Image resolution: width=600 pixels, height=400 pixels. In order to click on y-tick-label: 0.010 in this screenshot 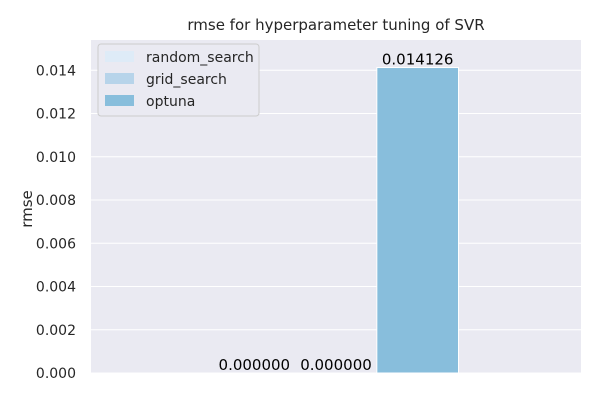, I will do `click(56, 158)`.